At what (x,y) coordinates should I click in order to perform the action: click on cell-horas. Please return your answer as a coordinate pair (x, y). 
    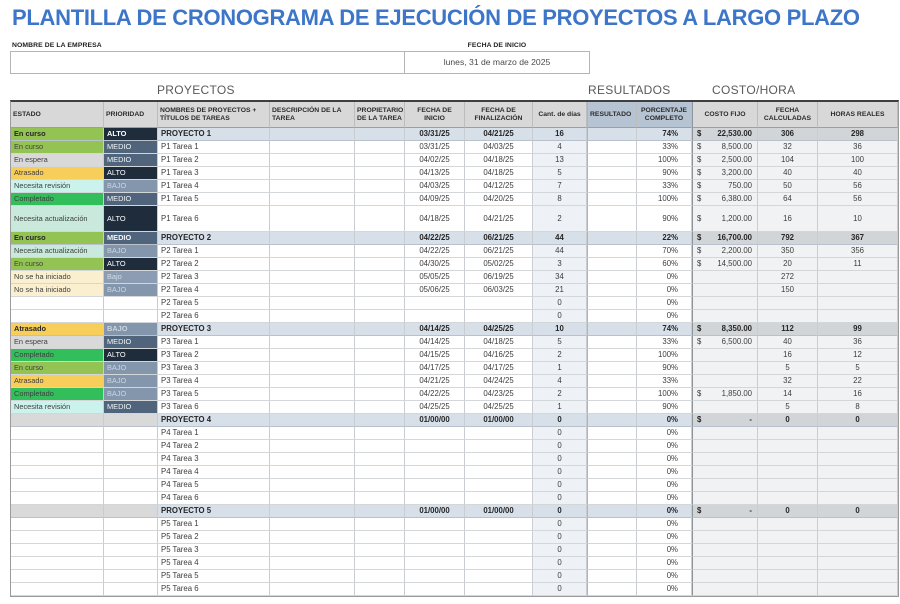
    Looking at the image, I should click on (858, 550).